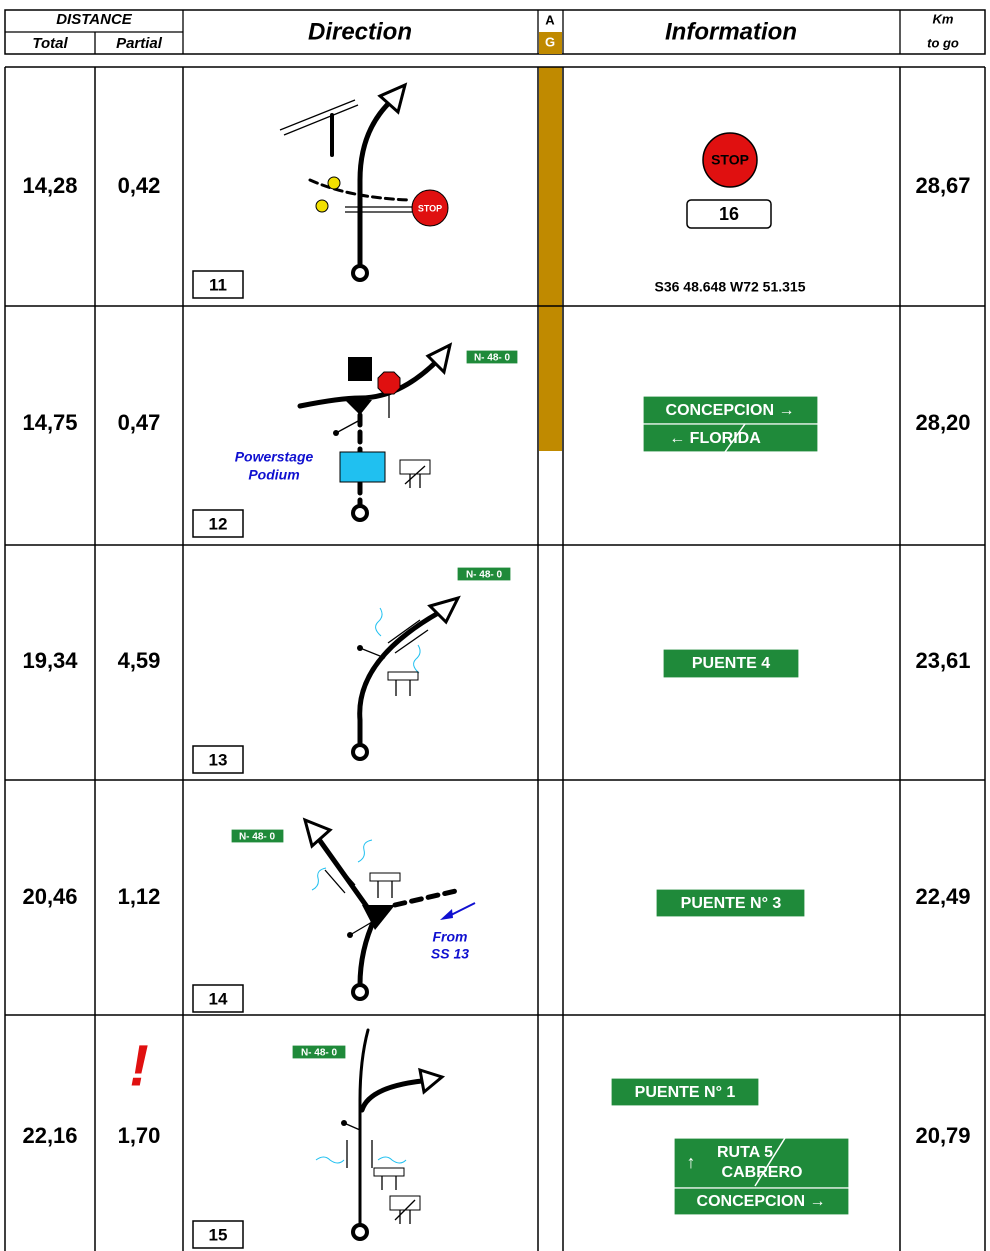 This screenshot has height=1251, width=990. What do you see at coordinates (317, 115) in the screenshot?
I see `row-1-line` at bounding box center [317, 115].